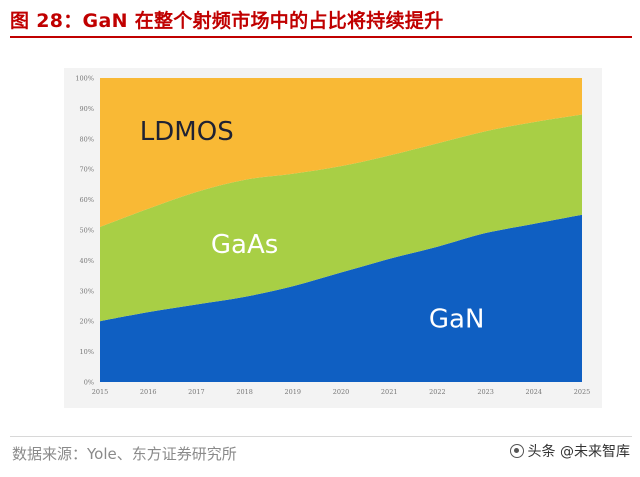  Describe the element at coordinates (87, 139) in the screenshot. I see `y-tick-label: 80%` at that location.